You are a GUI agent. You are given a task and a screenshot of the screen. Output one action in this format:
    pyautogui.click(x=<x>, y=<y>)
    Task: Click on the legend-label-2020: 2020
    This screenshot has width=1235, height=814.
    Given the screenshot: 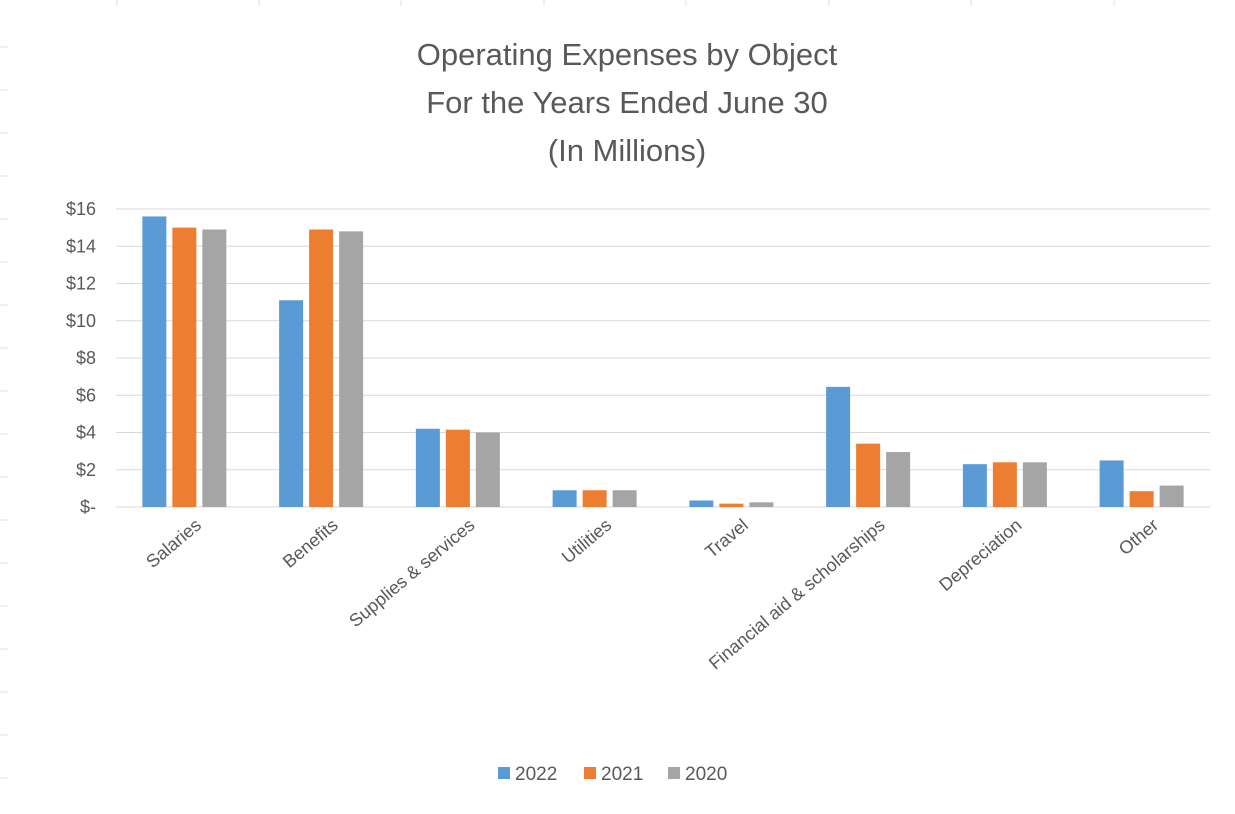 What is the action you would take?
    pyautogui.click(x=706, y=774)
    